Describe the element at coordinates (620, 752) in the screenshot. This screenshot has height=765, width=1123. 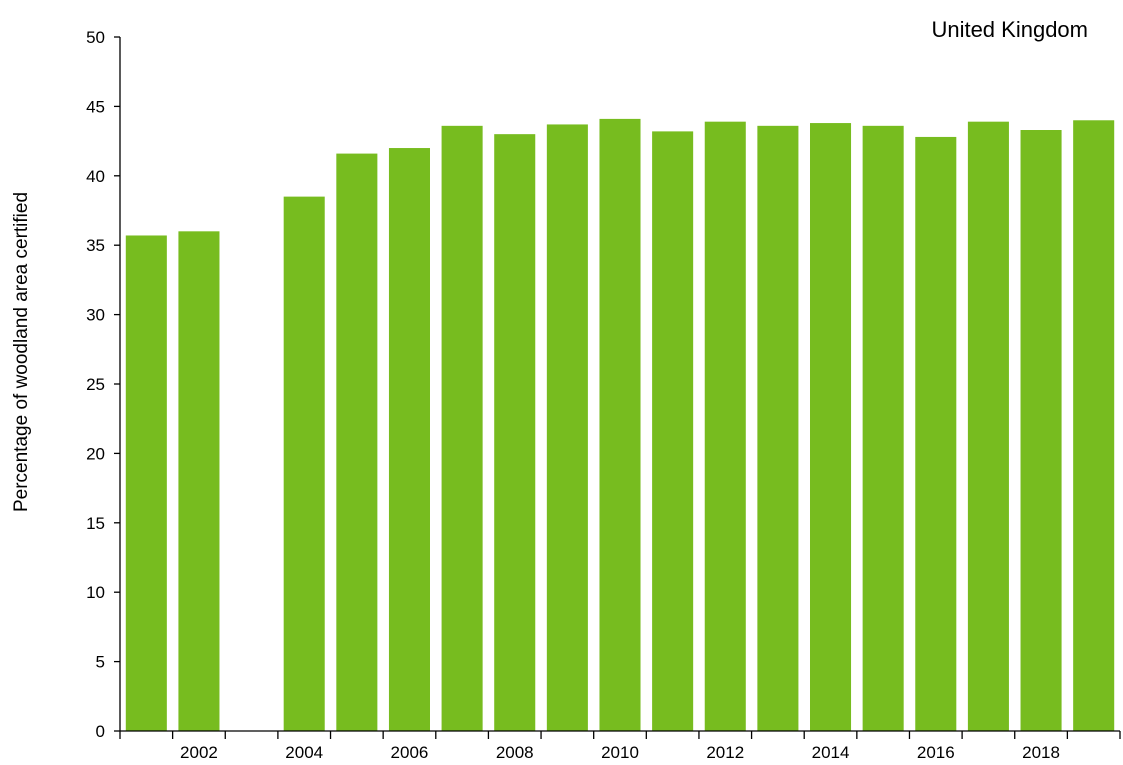
I see `x-tick-label: 2010` at that location.